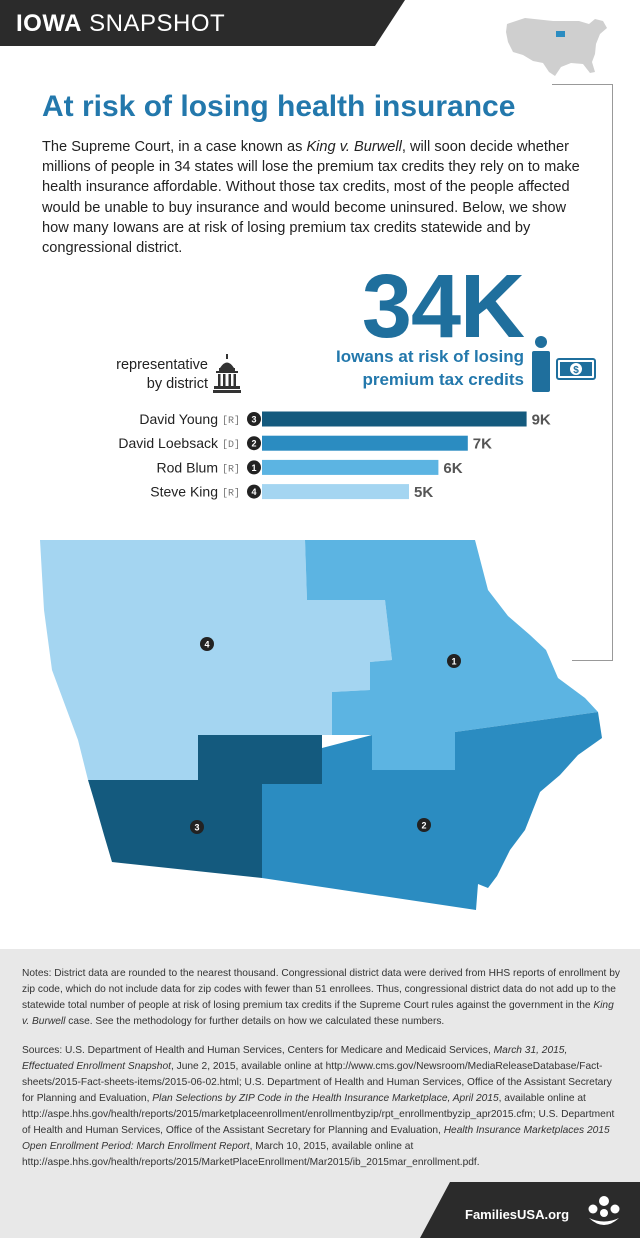 The image size is (640, 1238). Describe the element at coordinates (443, 379) in the screenshot. I see `statewide-caption-line2: premium tax credits` at that location.